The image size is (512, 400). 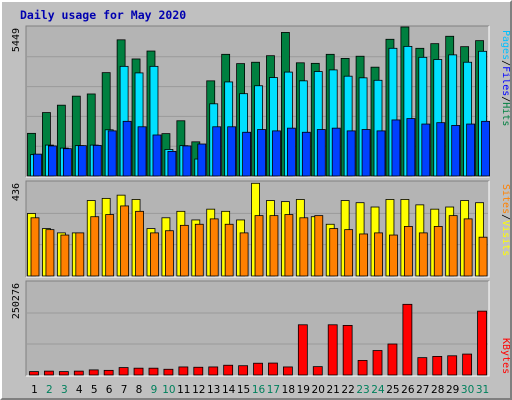 I want to click on legend-visits: Visits, so click(x=505, y=238).